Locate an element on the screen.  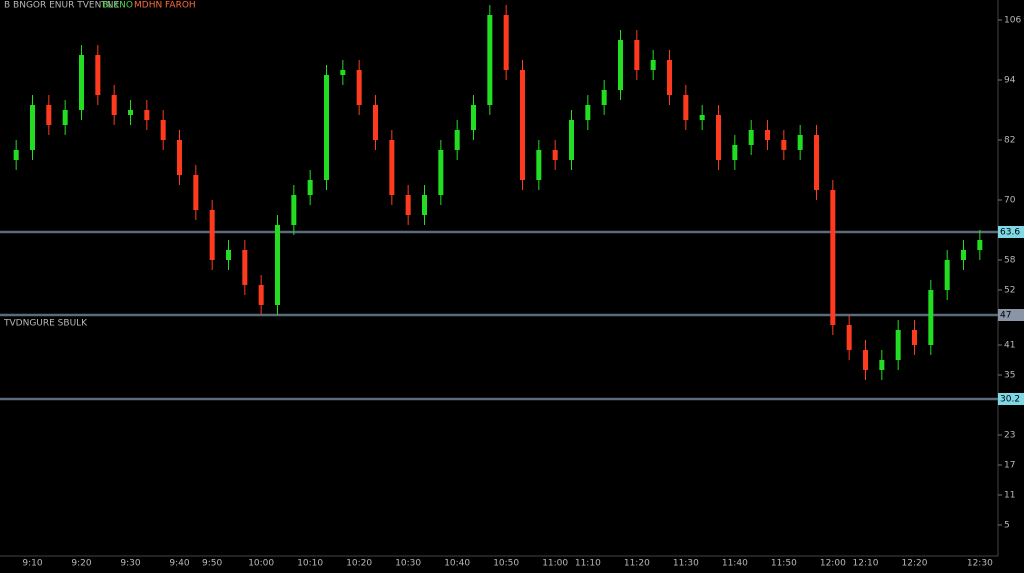
x-tick-label: 9:20 is located at coordinates (81, 564).